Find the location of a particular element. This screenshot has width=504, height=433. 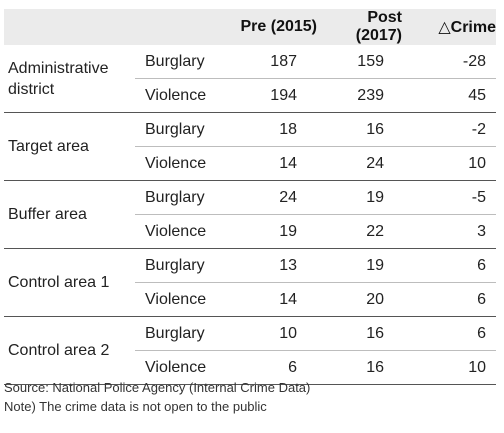

pre-2015-value: 24 is located at coordinates (268, 197).